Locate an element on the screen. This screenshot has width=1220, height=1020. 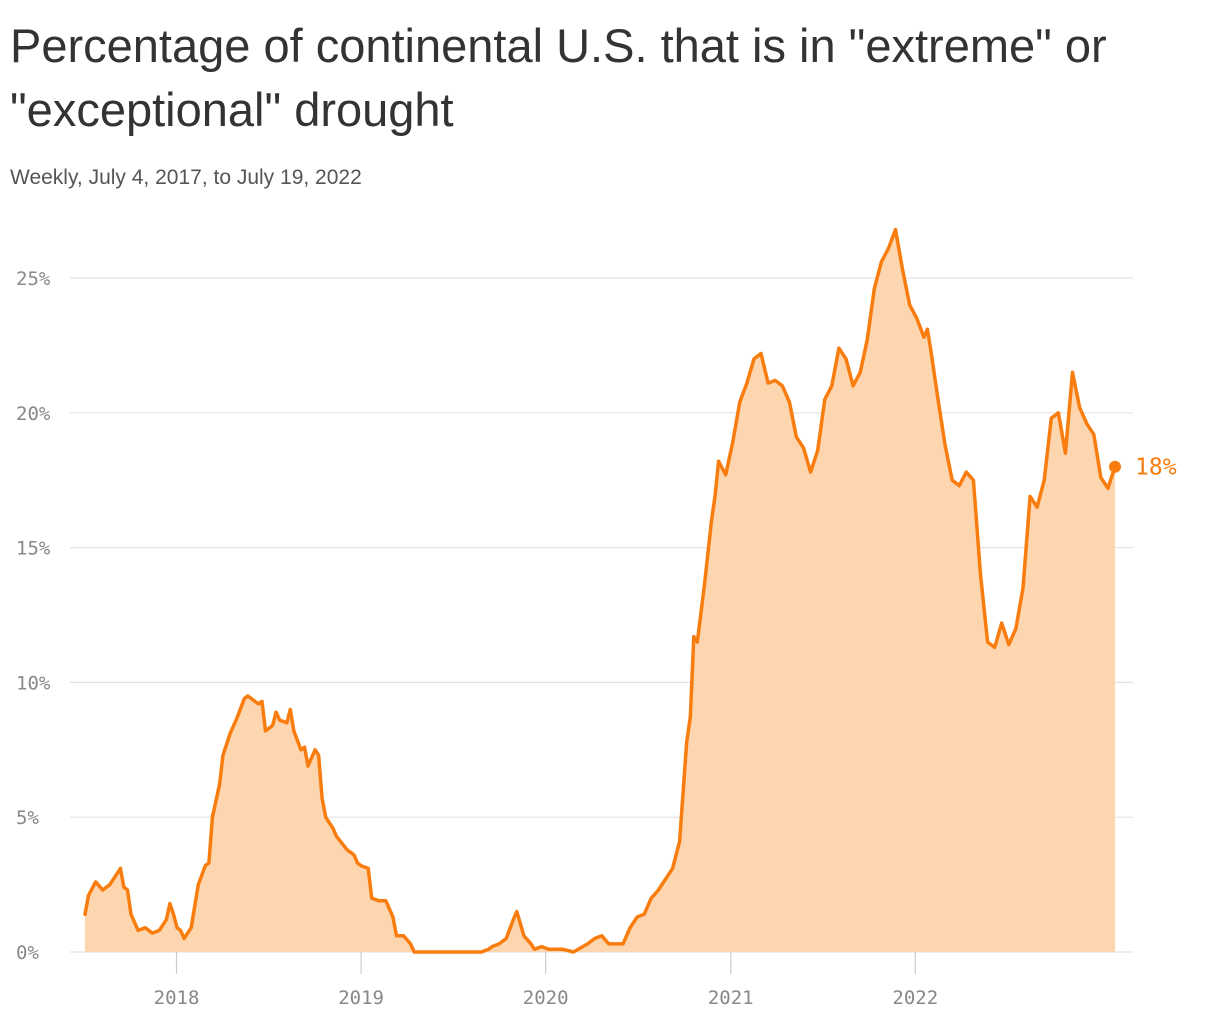
x-tick-label: 2018 is located at coordinates (177, 998).